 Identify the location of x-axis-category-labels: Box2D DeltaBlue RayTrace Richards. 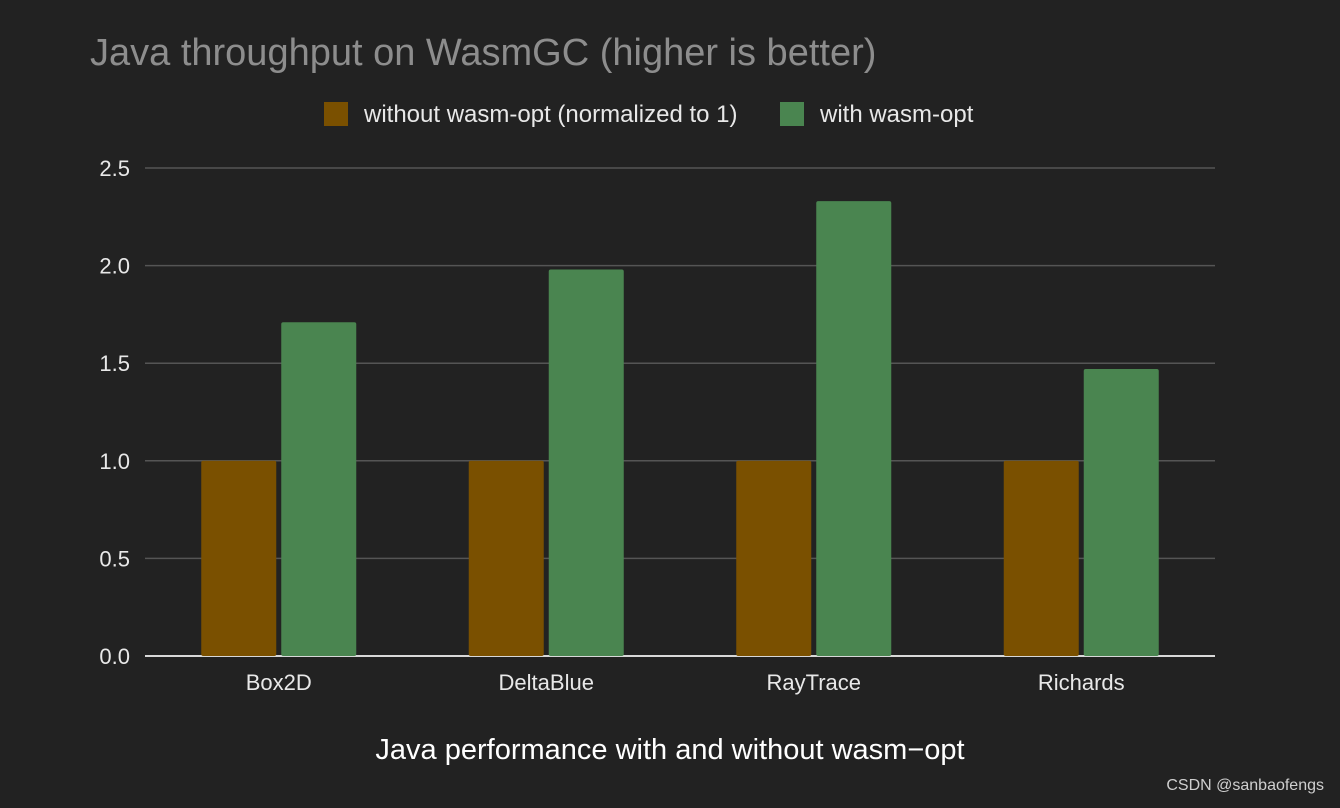
(685, 682).